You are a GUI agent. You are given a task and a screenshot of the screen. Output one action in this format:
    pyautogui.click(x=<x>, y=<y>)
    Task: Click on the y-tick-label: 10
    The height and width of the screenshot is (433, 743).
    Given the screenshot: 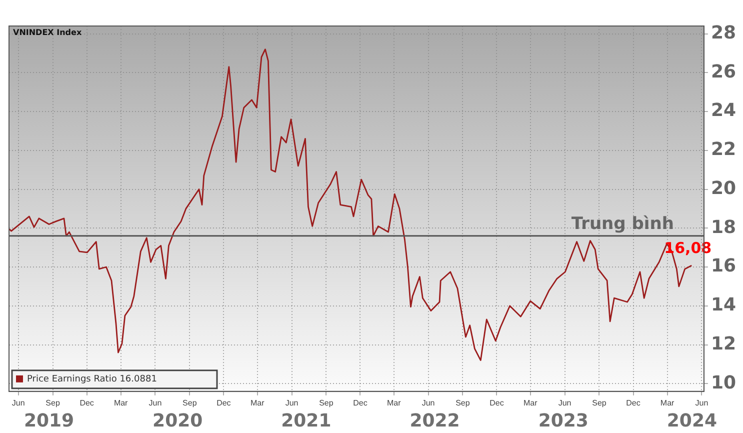 What is the action you would take?
    pyautogui.click(x=723, y=383)
    